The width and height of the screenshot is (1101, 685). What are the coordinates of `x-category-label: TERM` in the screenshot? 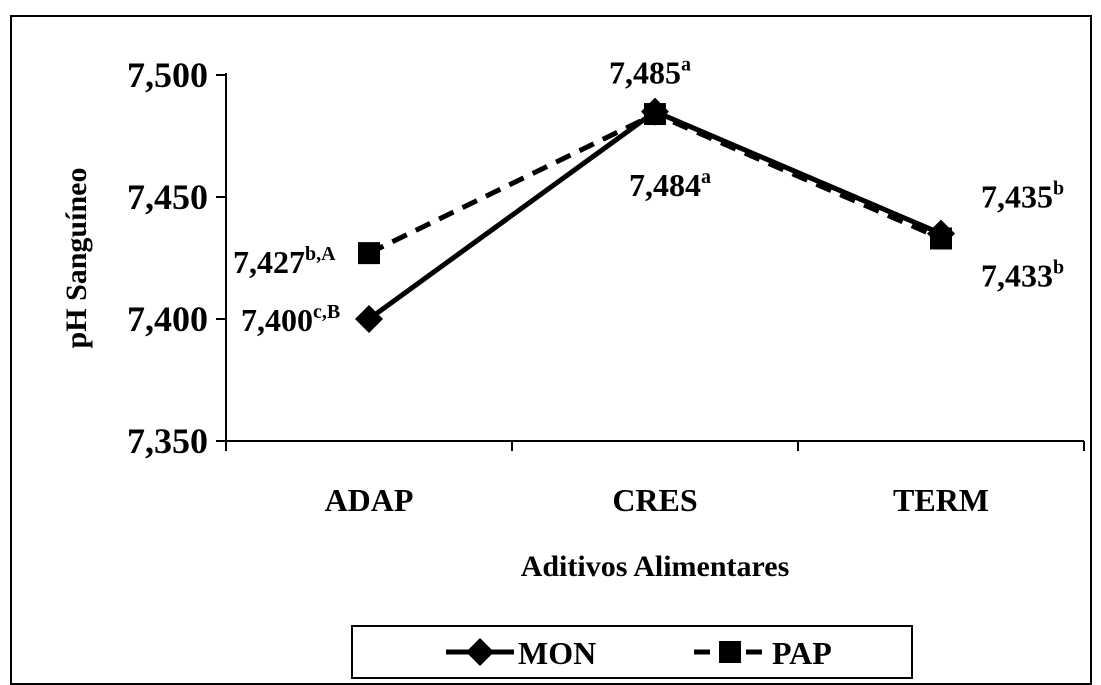 It's located at (941, 500).